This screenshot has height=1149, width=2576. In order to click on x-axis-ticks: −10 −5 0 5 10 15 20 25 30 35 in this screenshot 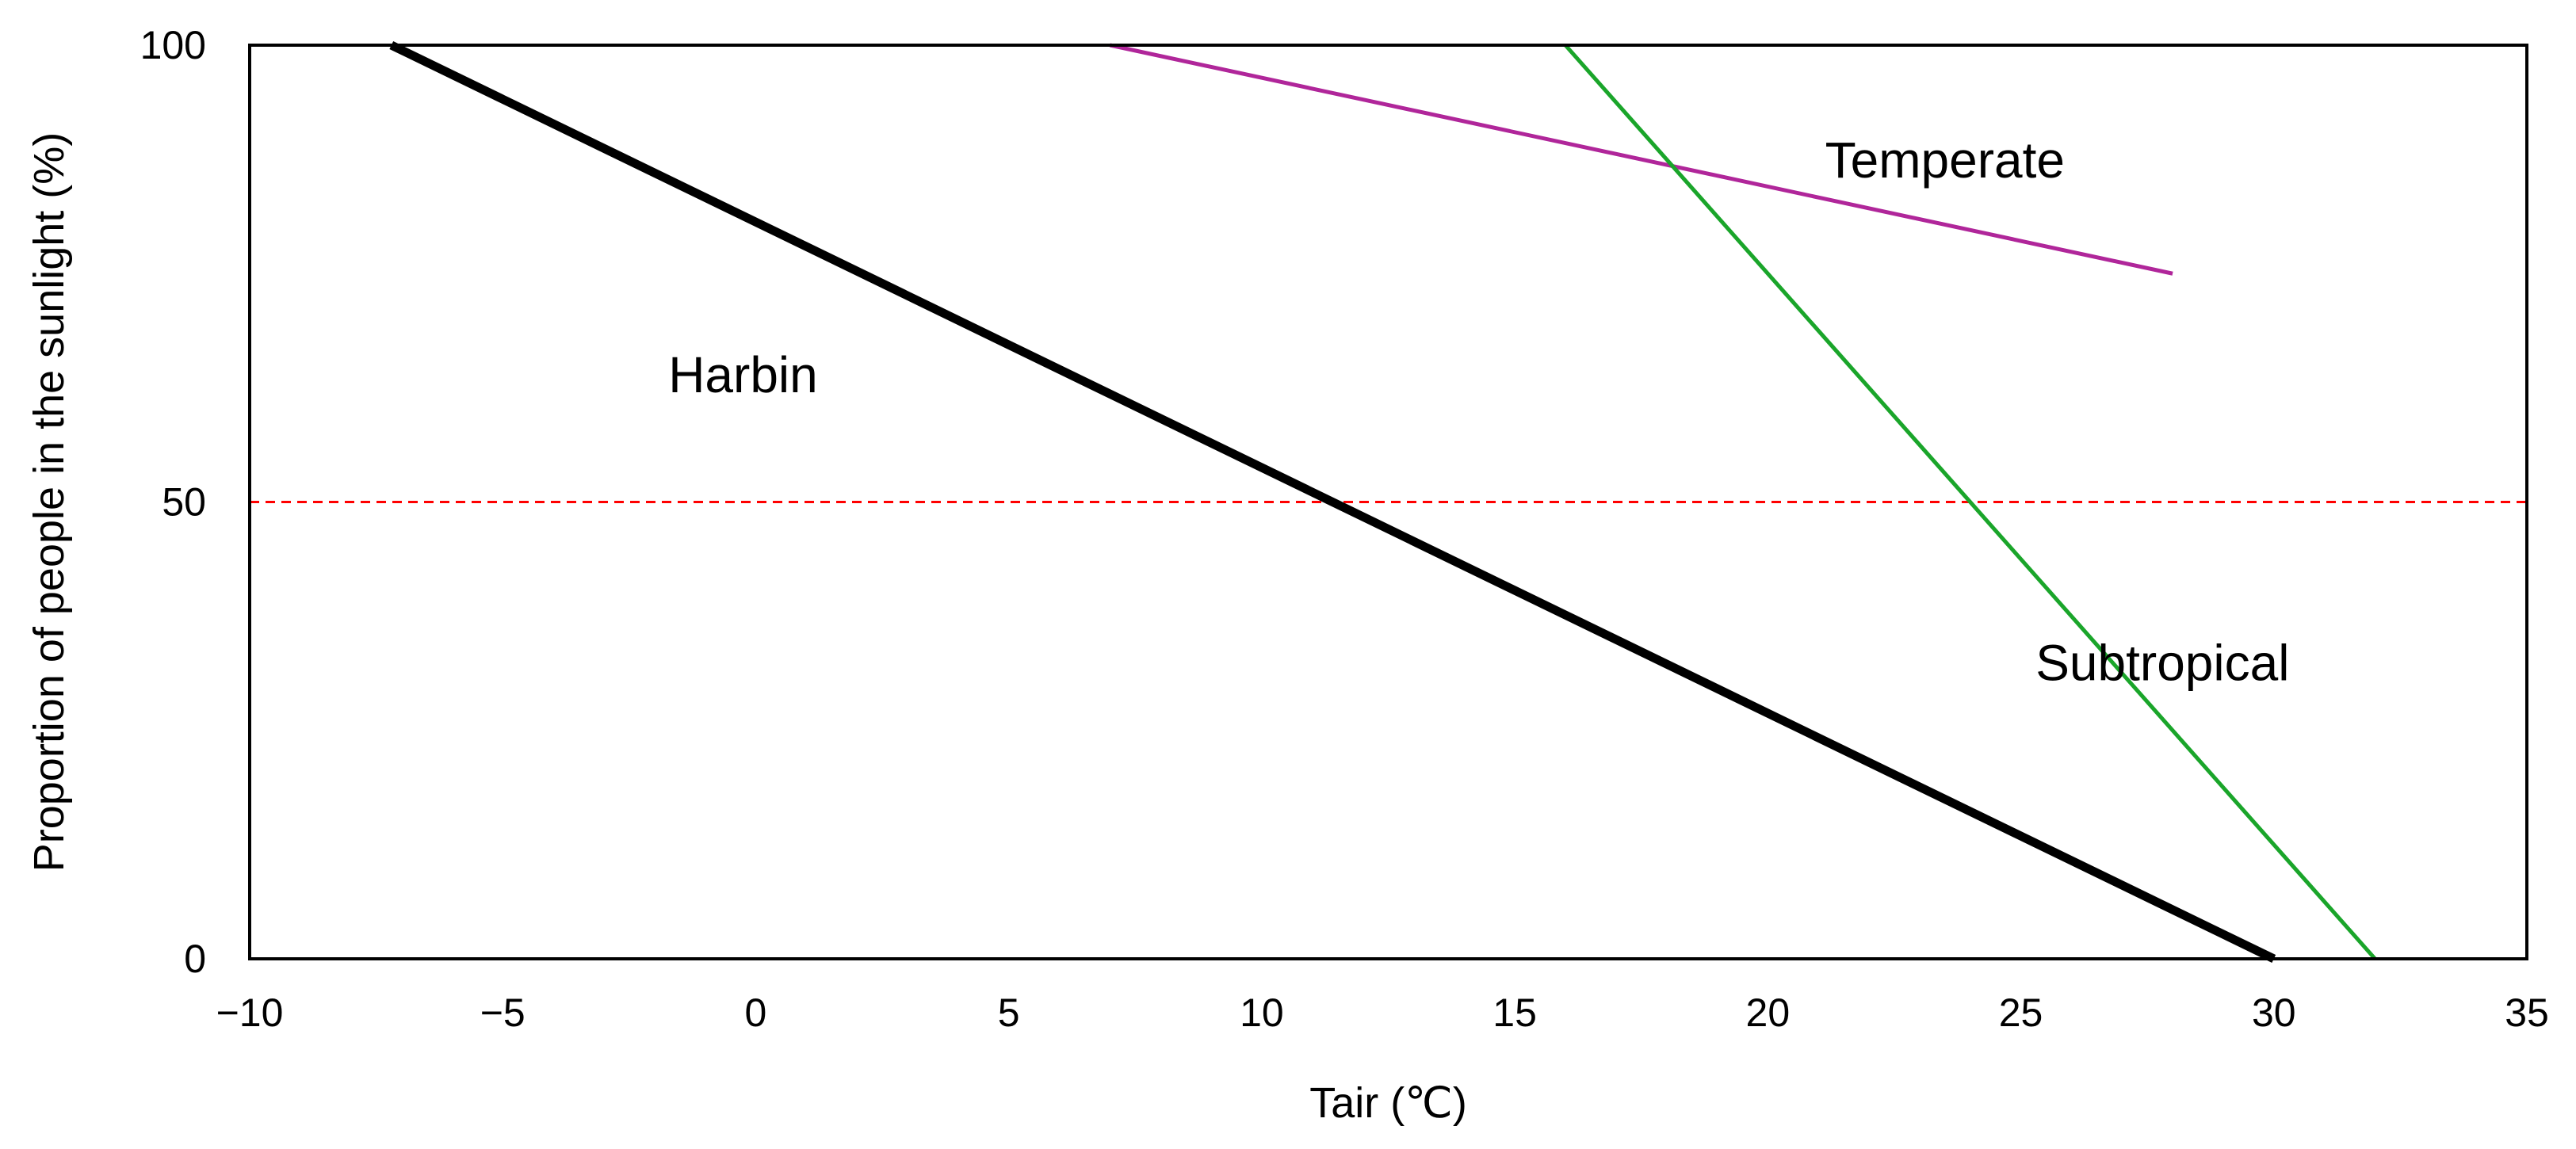, I will do `click(1382, 1013)`.